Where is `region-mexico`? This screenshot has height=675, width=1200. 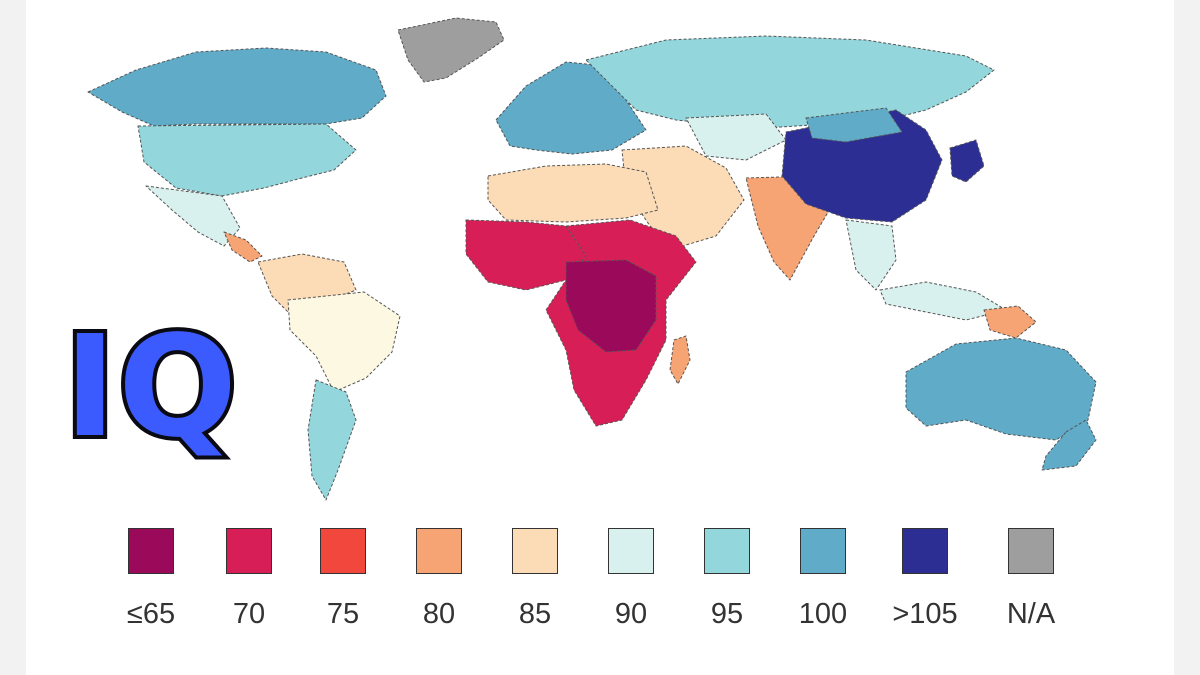
region-mexico is located at coordinates (193, 216).